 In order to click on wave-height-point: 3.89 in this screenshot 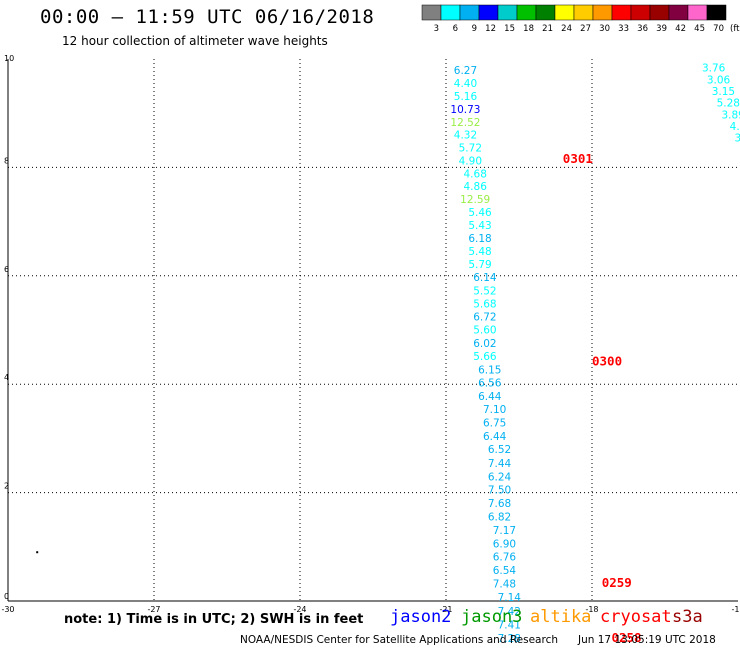, I will do `click(730, 115)`.